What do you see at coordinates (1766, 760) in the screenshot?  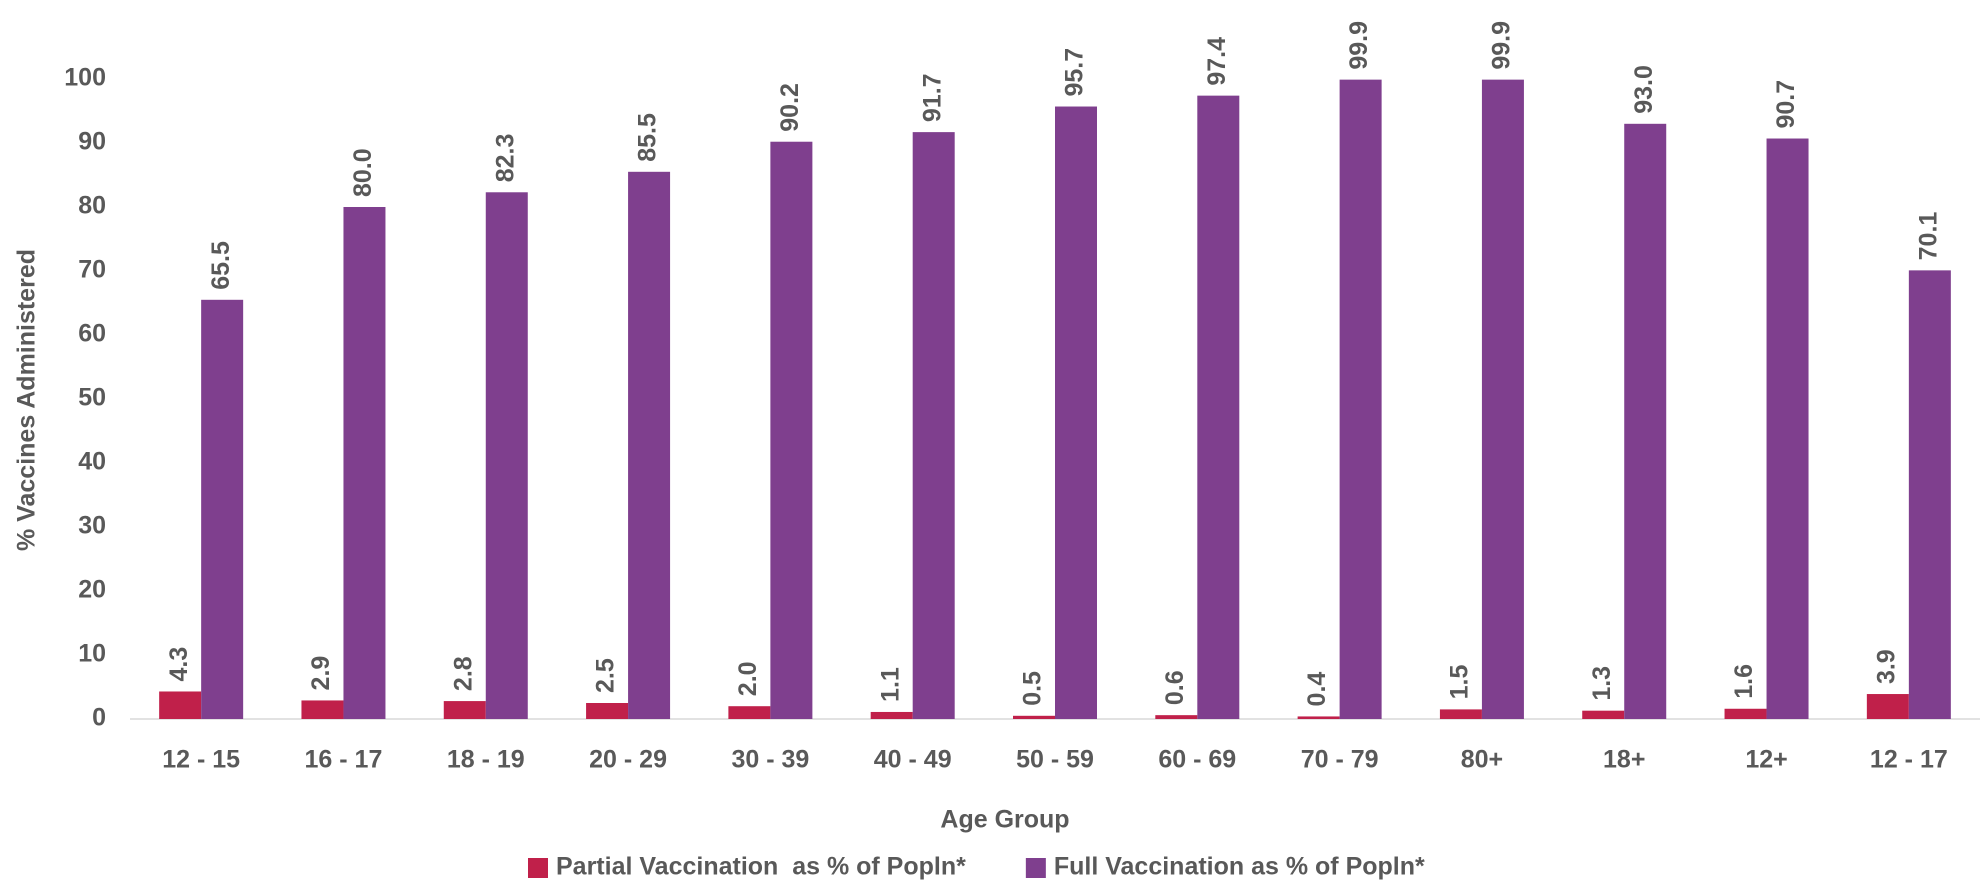 I see `x-tick-label: 12+` at bounding box center [1766, 760].